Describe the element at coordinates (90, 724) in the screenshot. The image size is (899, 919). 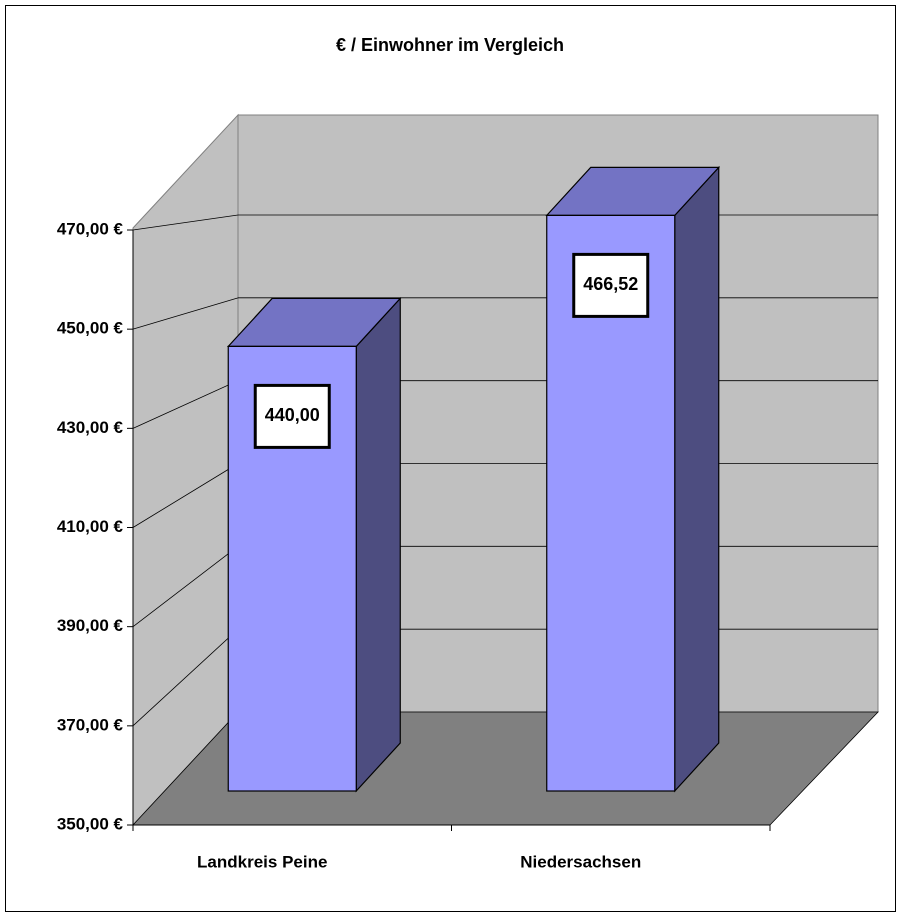
I see `y-tick-label: 370,00 €` at that location.